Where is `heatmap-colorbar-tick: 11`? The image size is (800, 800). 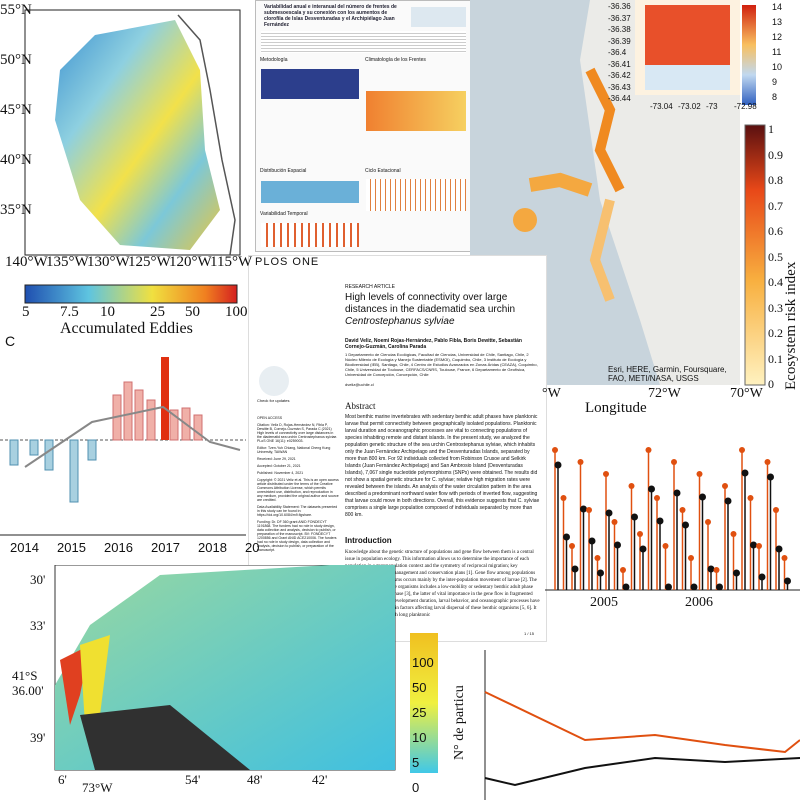
heatmap-colorbar-tick: 11 is located at coordinates (777, 52).